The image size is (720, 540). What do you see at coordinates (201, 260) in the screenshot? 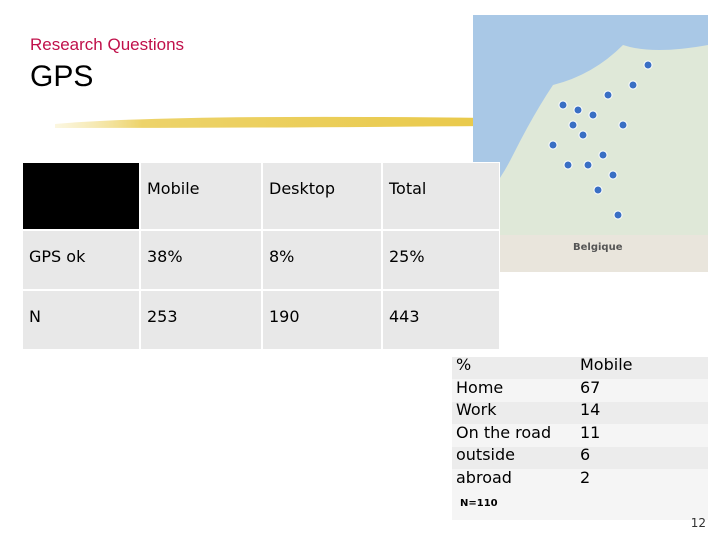
I see `table-cell: 38%` at bounding box center [201, 260].